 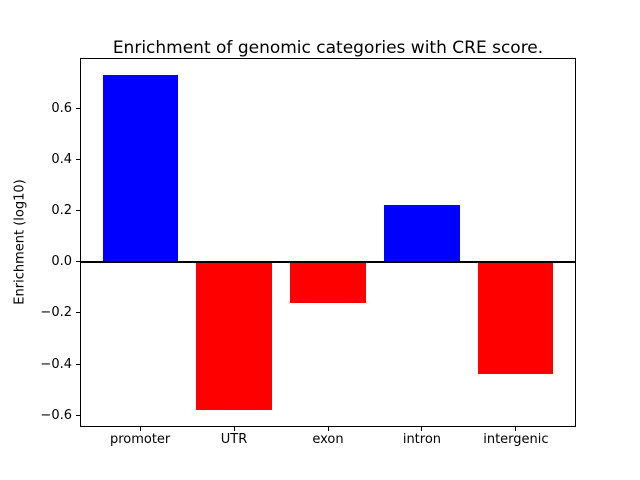 I want to click on y-tick-label: −0.2, so click(x=56, y=313).